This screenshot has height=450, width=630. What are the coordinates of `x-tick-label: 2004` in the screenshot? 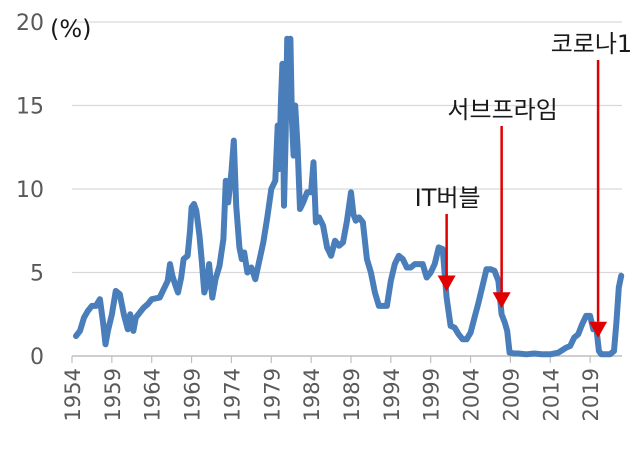 It's located at (472, 394).